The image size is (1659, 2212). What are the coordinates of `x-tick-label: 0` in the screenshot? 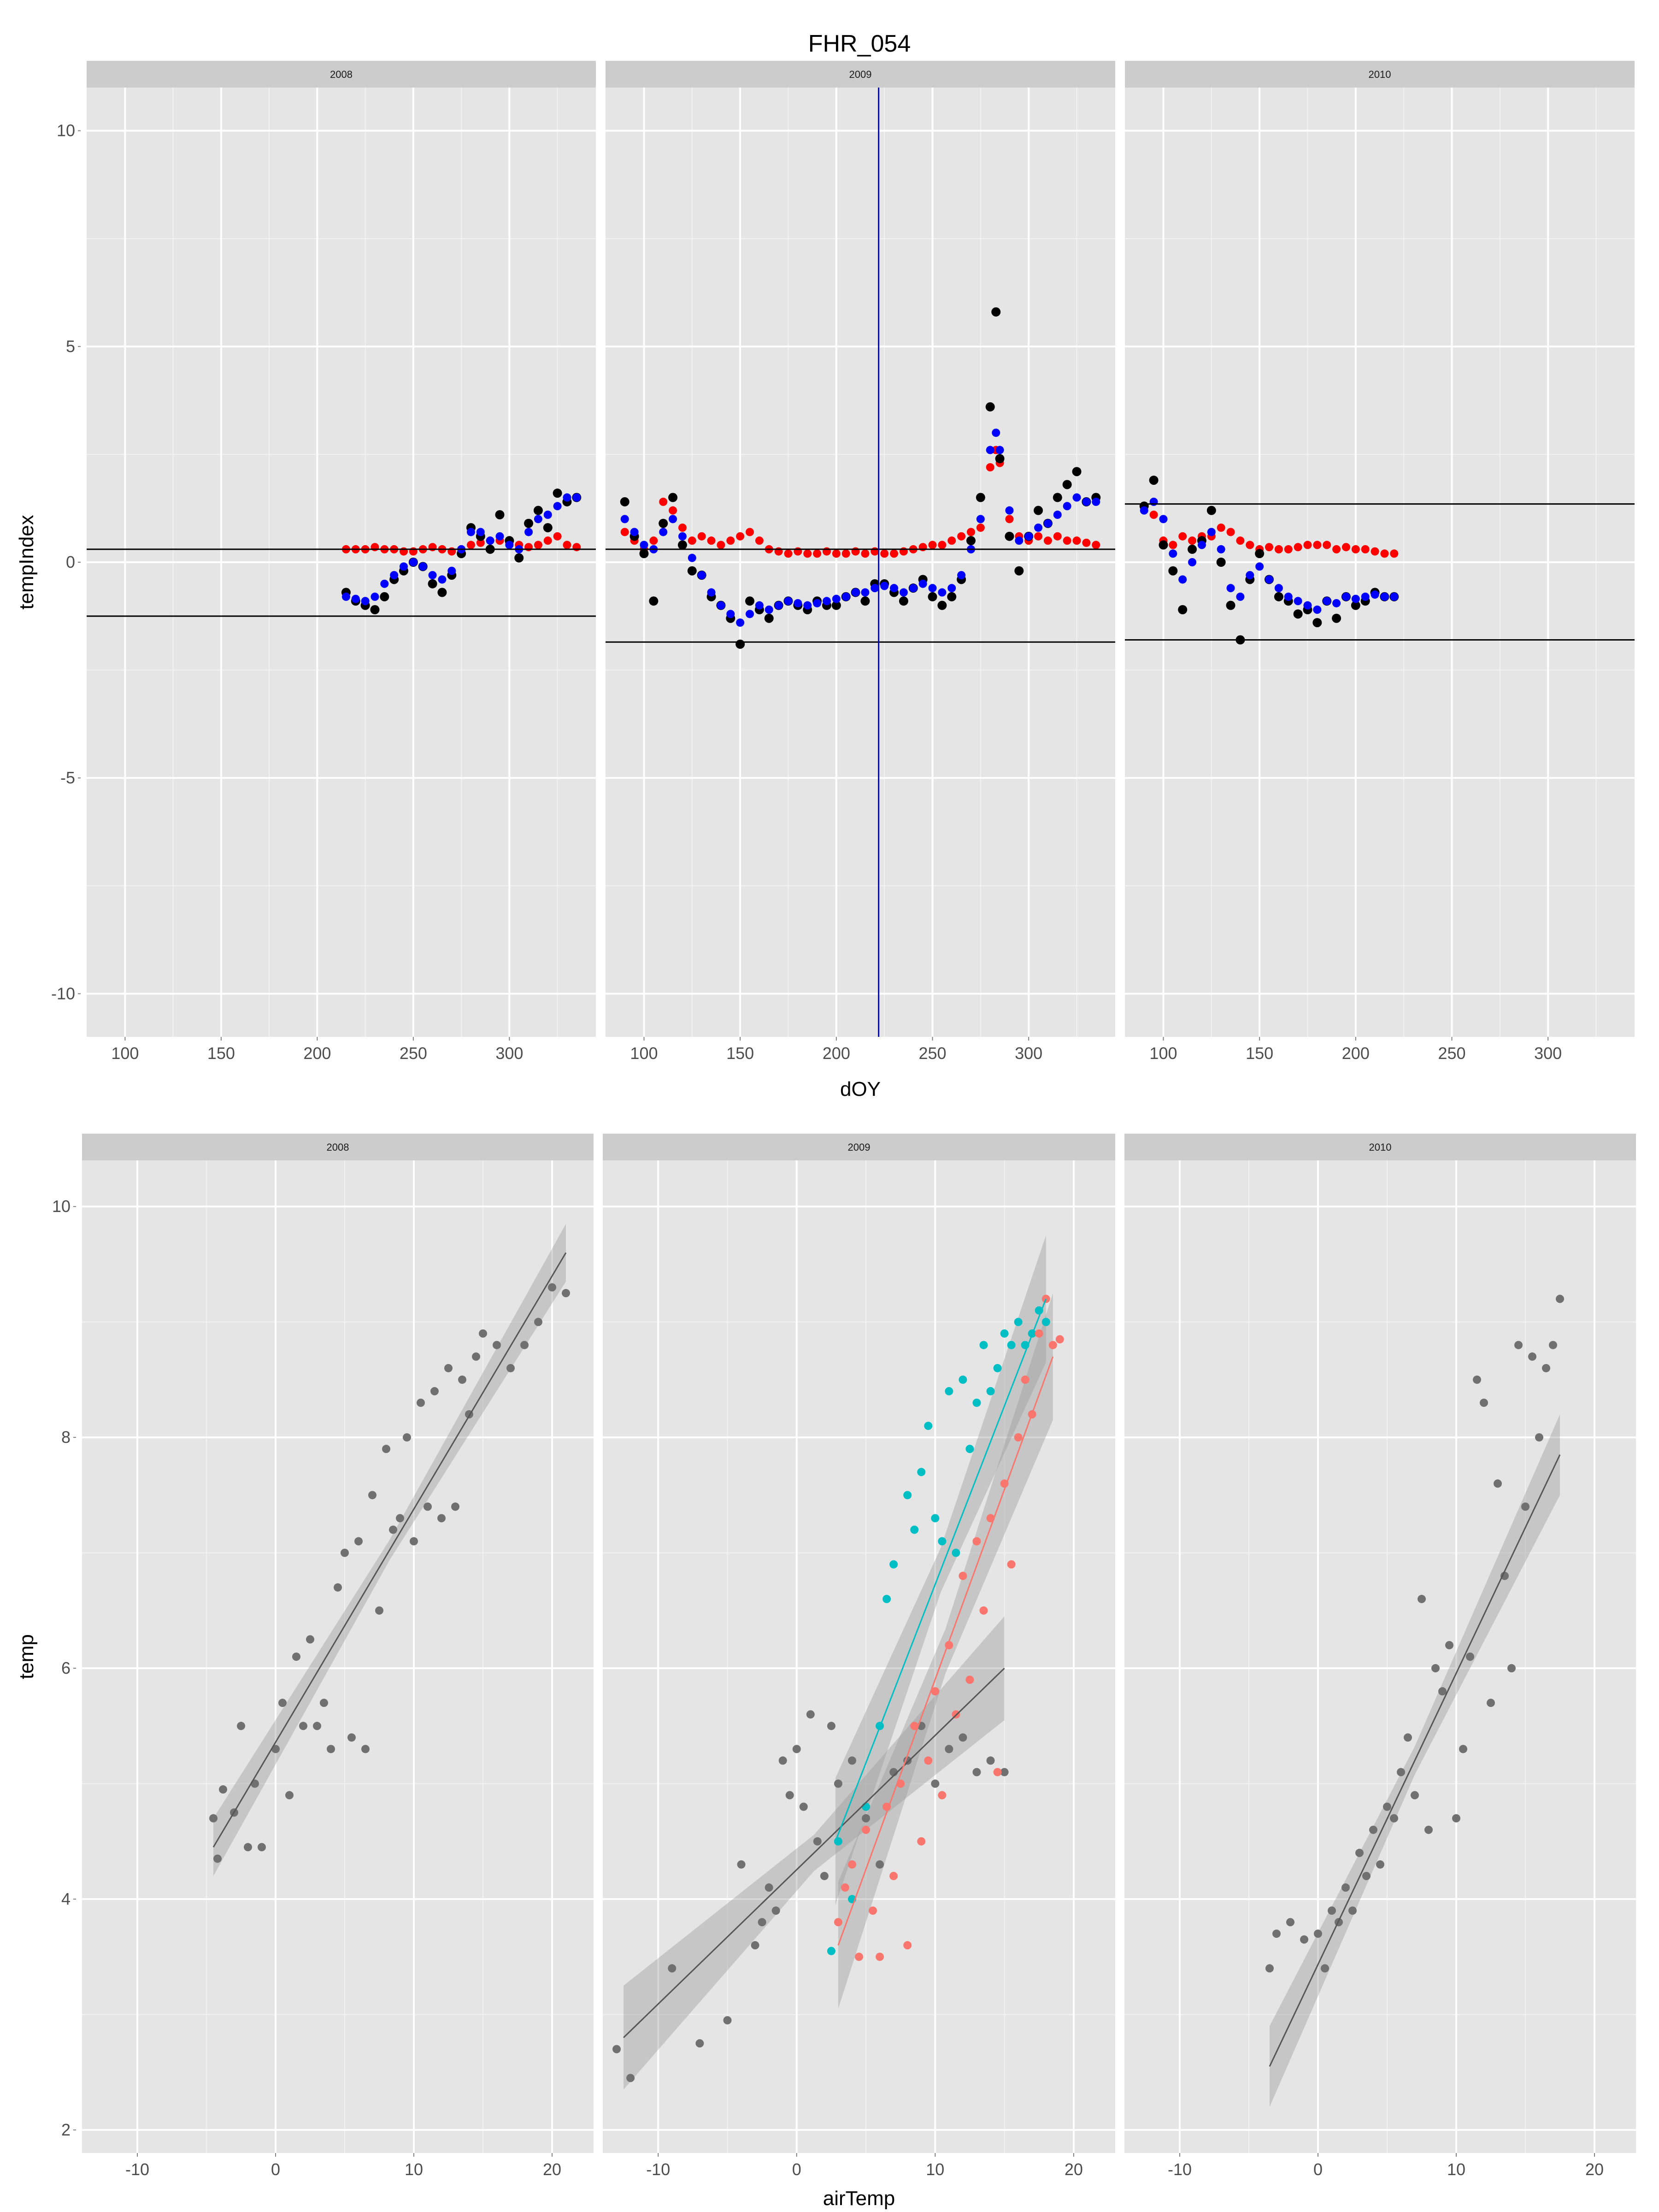 It's located at (275, 2169).